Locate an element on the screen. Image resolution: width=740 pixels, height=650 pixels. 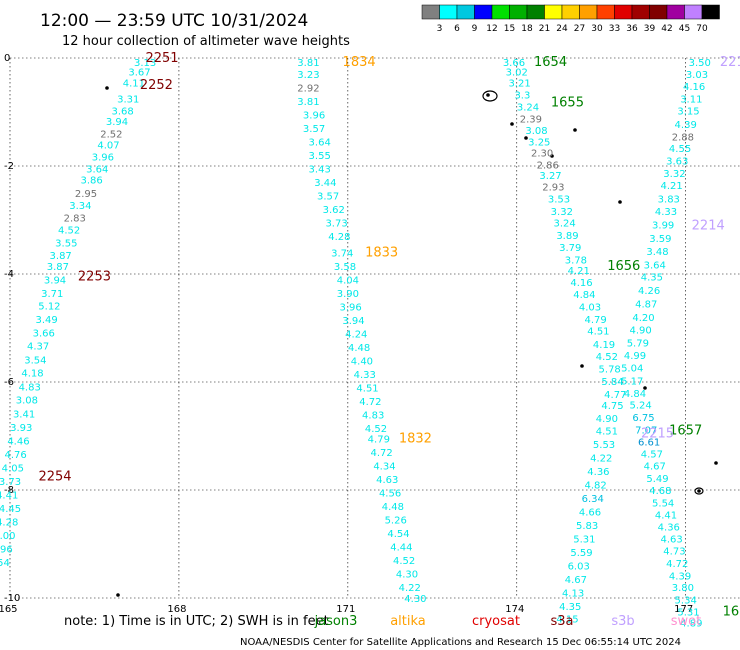
wave-height-value: 3.57 is located at coordinates (314, 129).